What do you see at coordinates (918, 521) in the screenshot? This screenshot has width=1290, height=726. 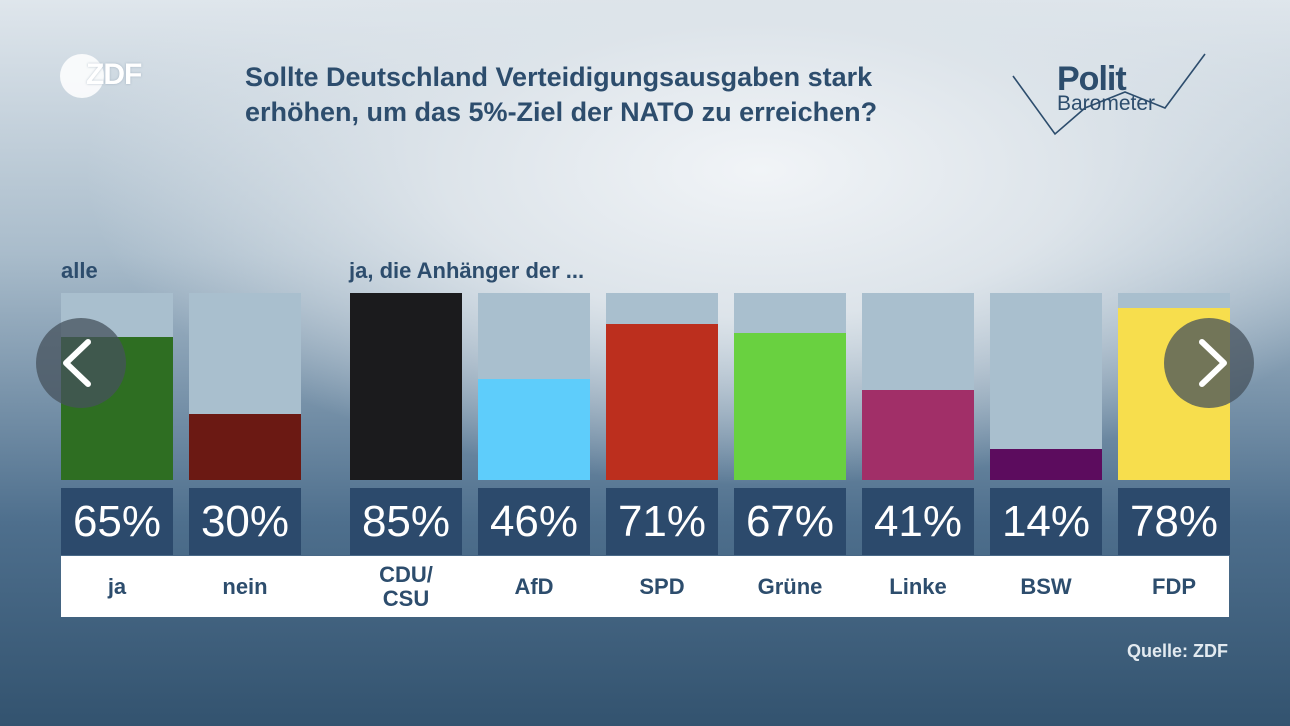 I see `bar-value-label: 41%` at bounding box center [918, 521].